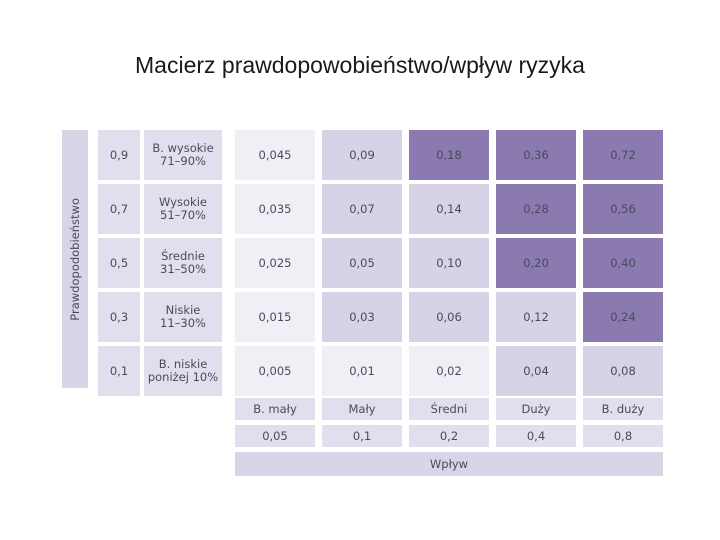 The image size is (720, 540). I want to click on probability-level-name: B. wysokie, so click(183, 148).